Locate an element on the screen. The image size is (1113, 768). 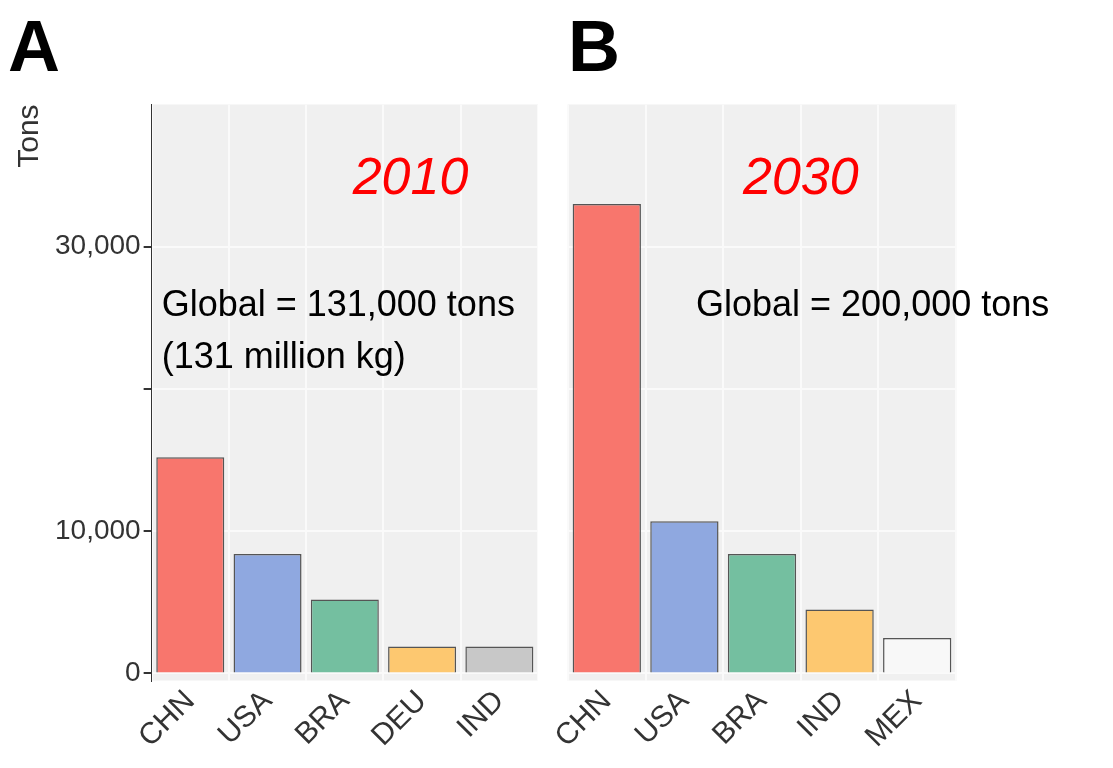
y-axis-title: Tons is located at coordinates (28, 136).